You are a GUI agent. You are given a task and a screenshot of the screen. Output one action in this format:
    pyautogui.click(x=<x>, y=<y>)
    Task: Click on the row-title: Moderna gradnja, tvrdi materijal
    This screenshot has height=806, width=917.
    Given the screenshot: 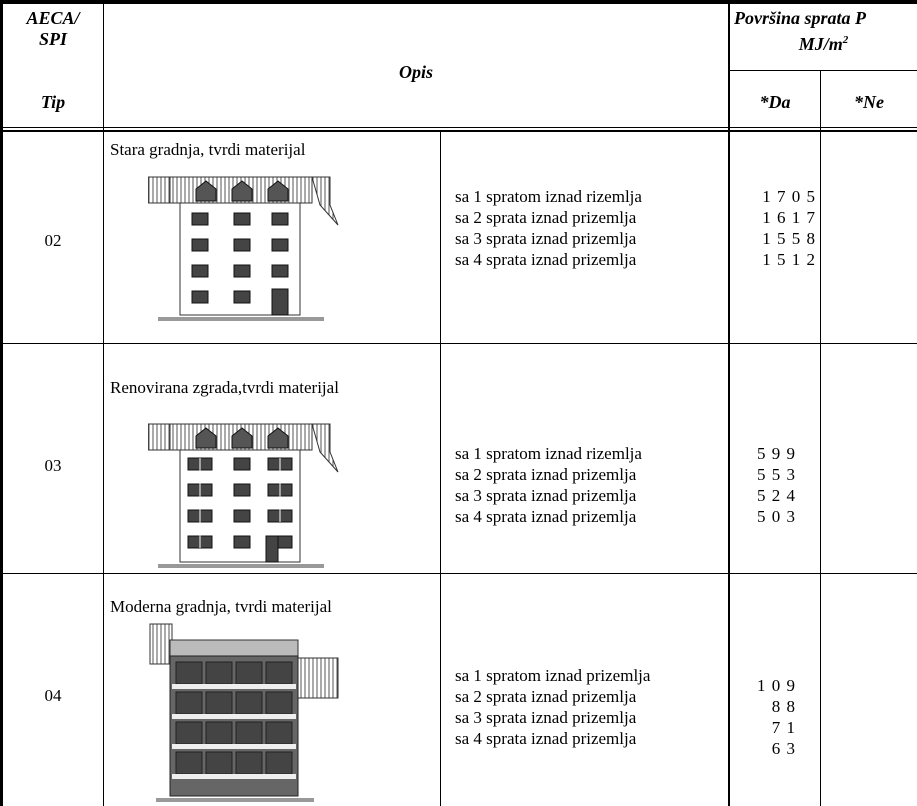 What is the action you would take?
    pyautogui.click(x=221, y=606)
    